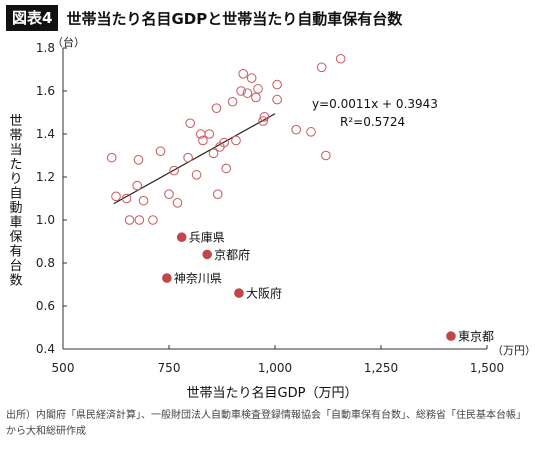 The height and width of the screenshot is (450, 535). Describe the element at coordinates (15, 135) in the screenshot. I see `y-axis-label-char: 帯` at that location.